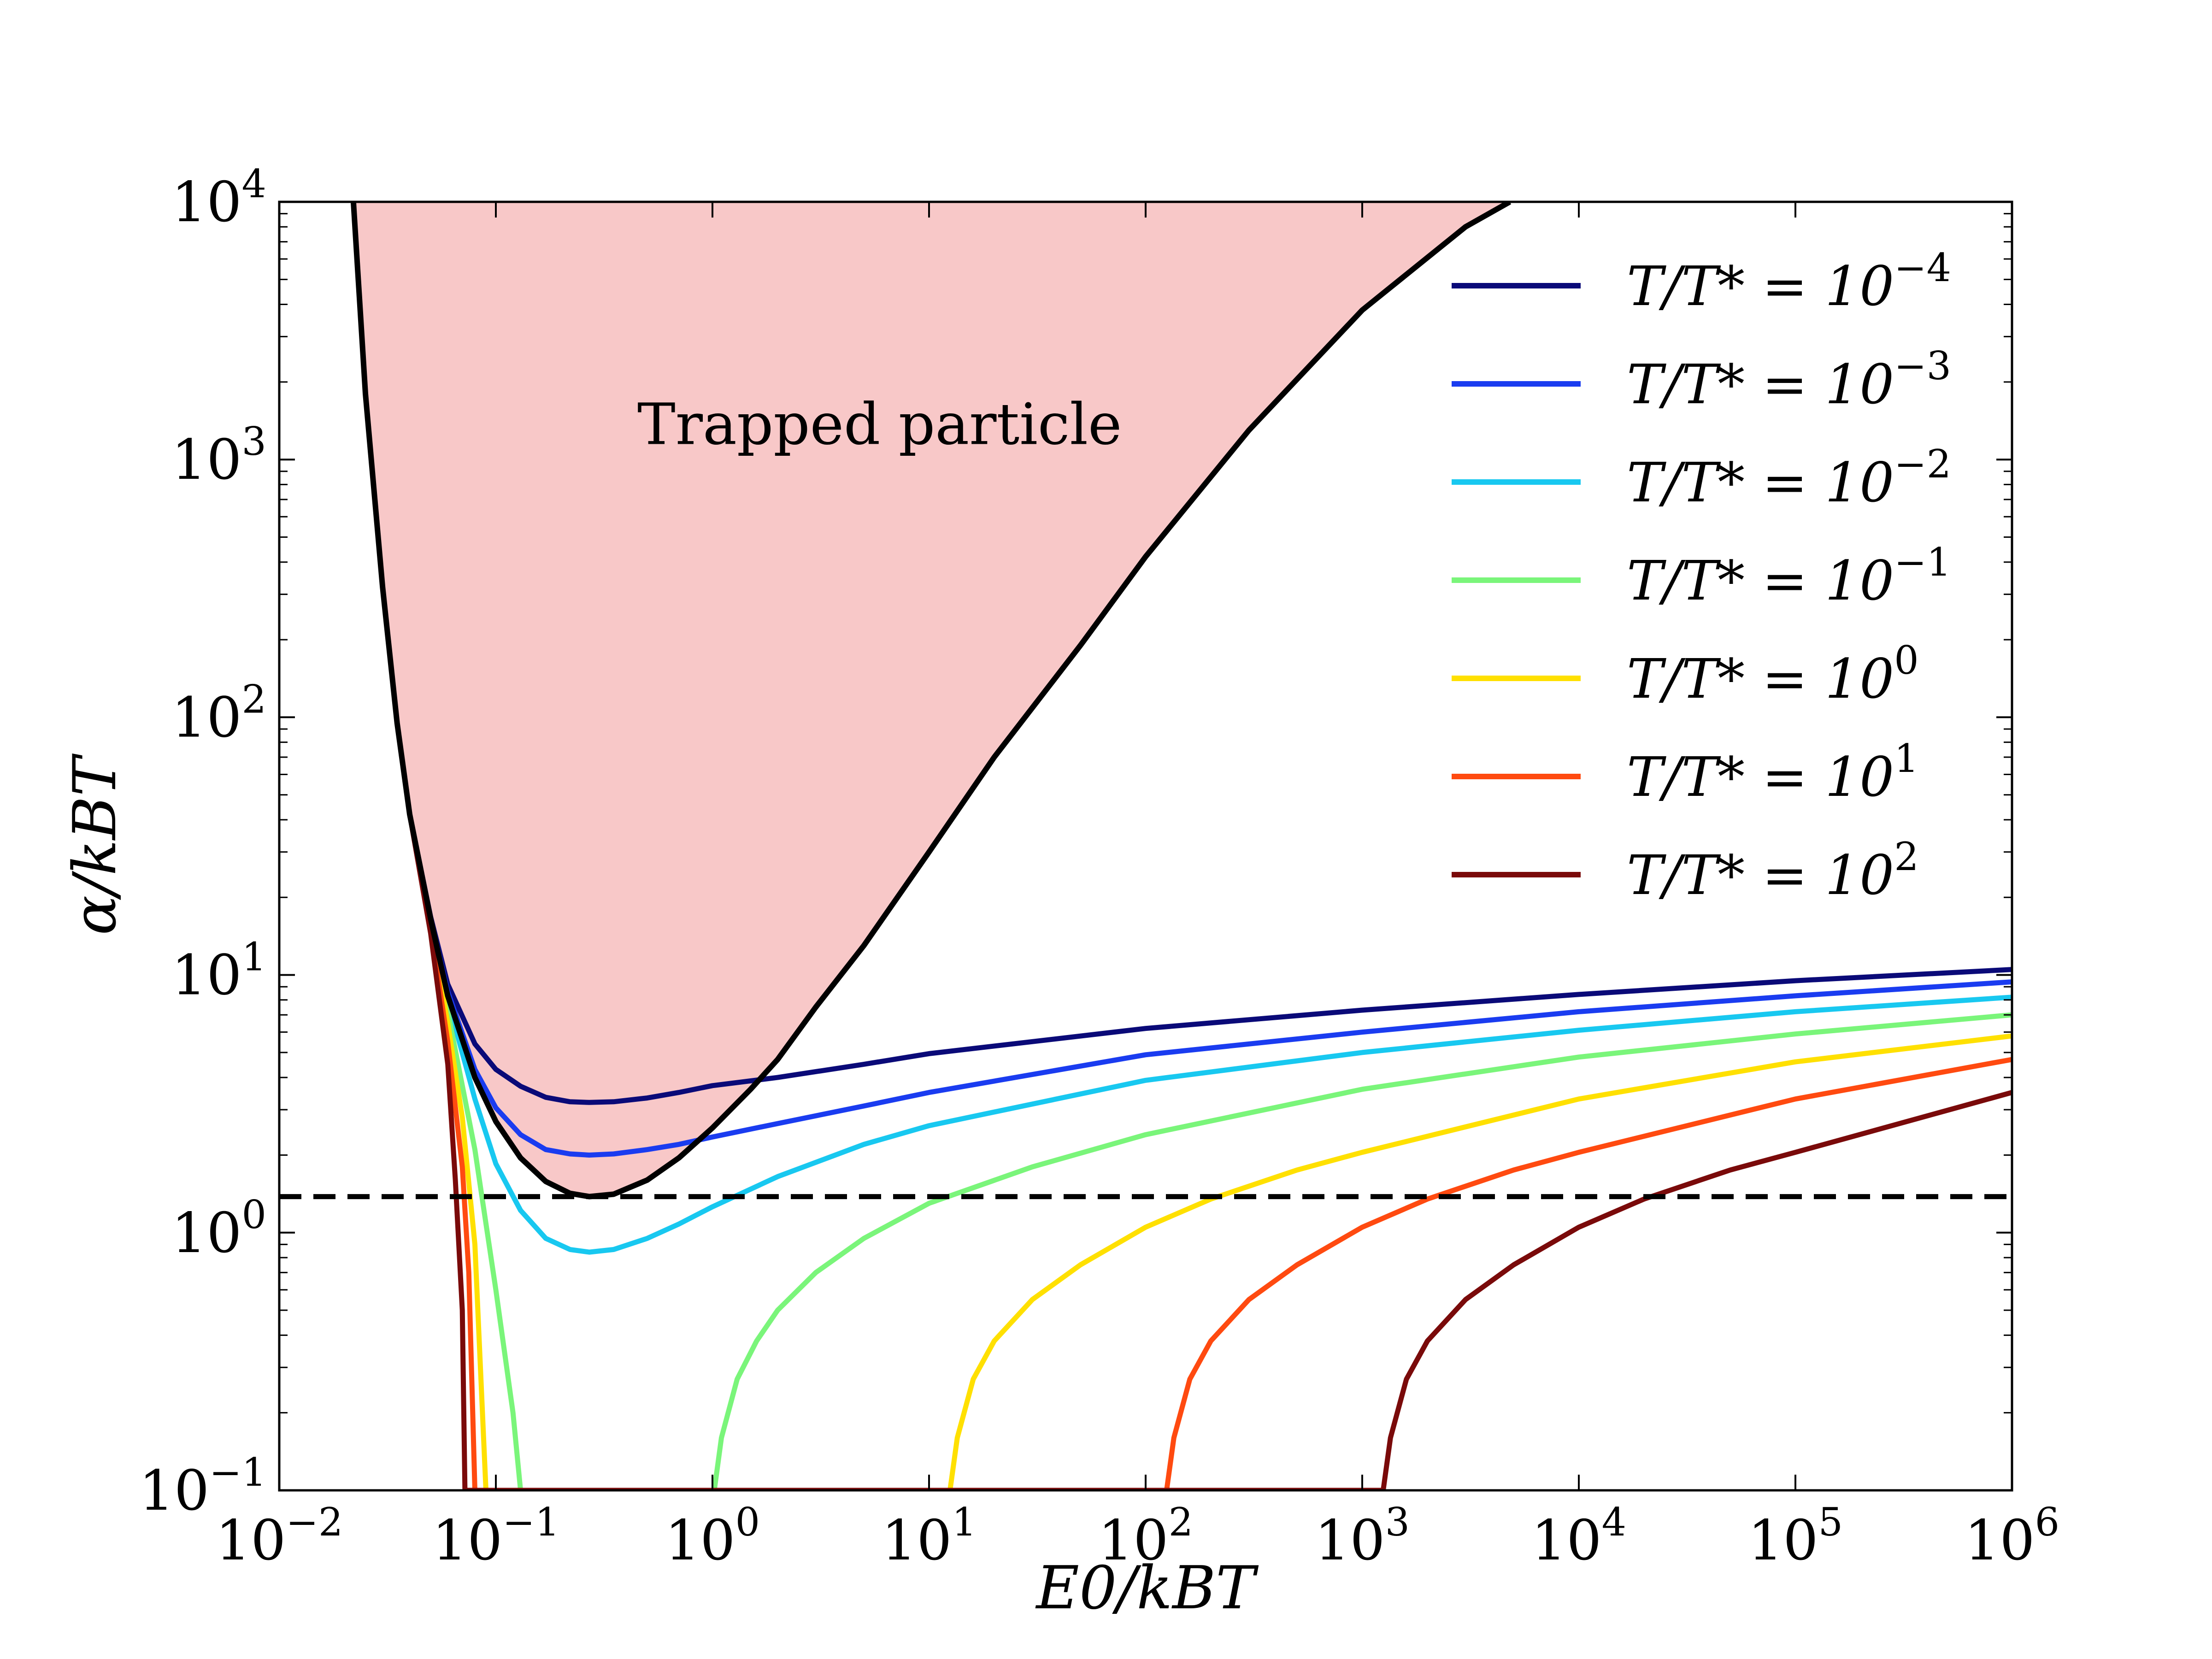 This screenshot has width=2212, height=1659. I want to click on annotation-layer: Trapped particle, so click(879, 424).